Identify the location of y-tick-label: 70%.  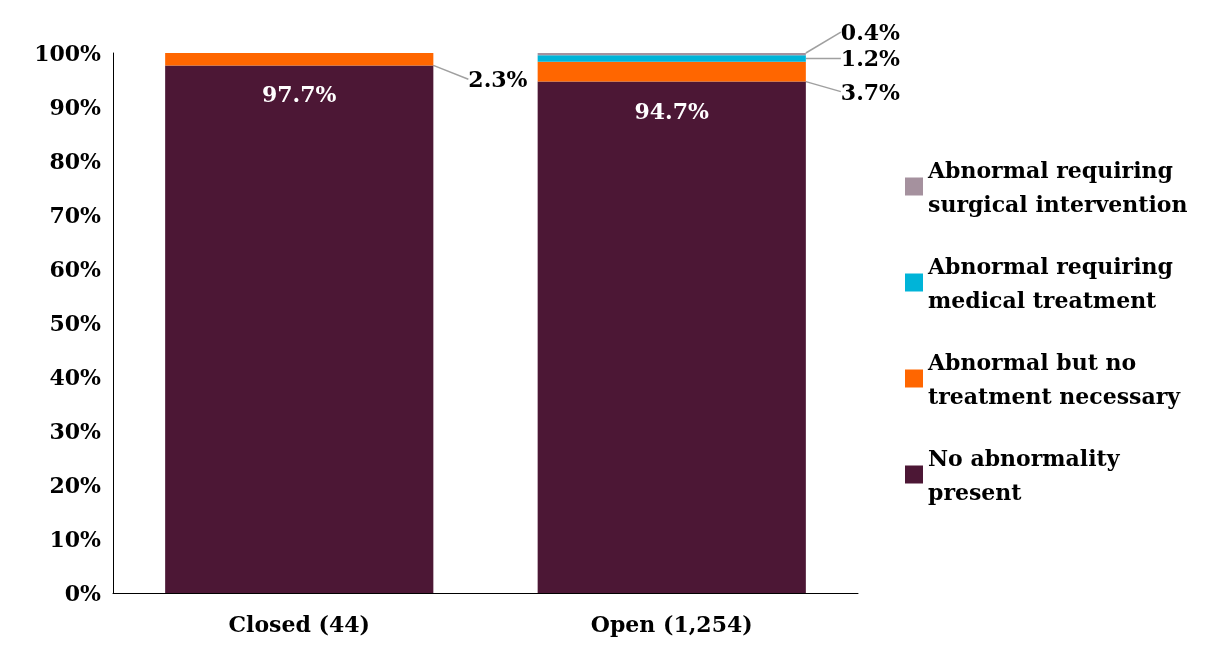
(75, 215).